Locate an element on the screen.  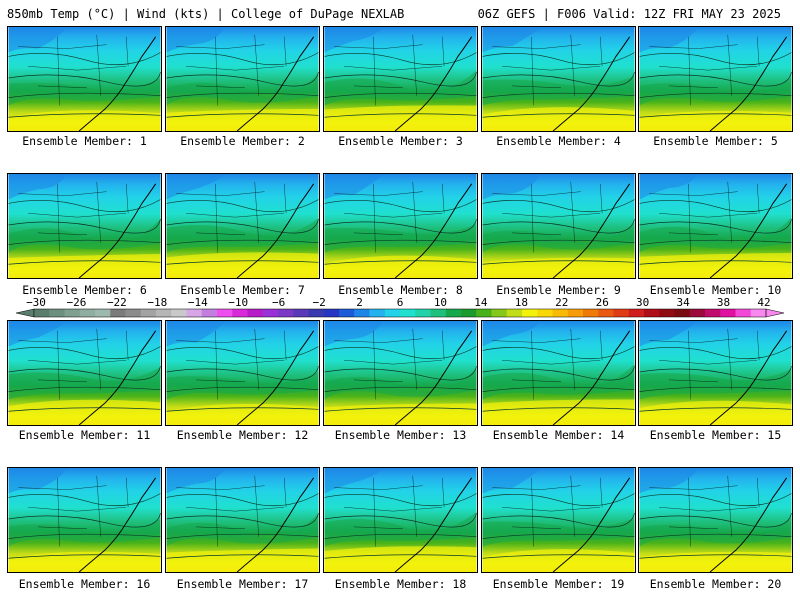
ensemble-member-panel: Ensemble Member: 12 is located at coordinates (242, 381).